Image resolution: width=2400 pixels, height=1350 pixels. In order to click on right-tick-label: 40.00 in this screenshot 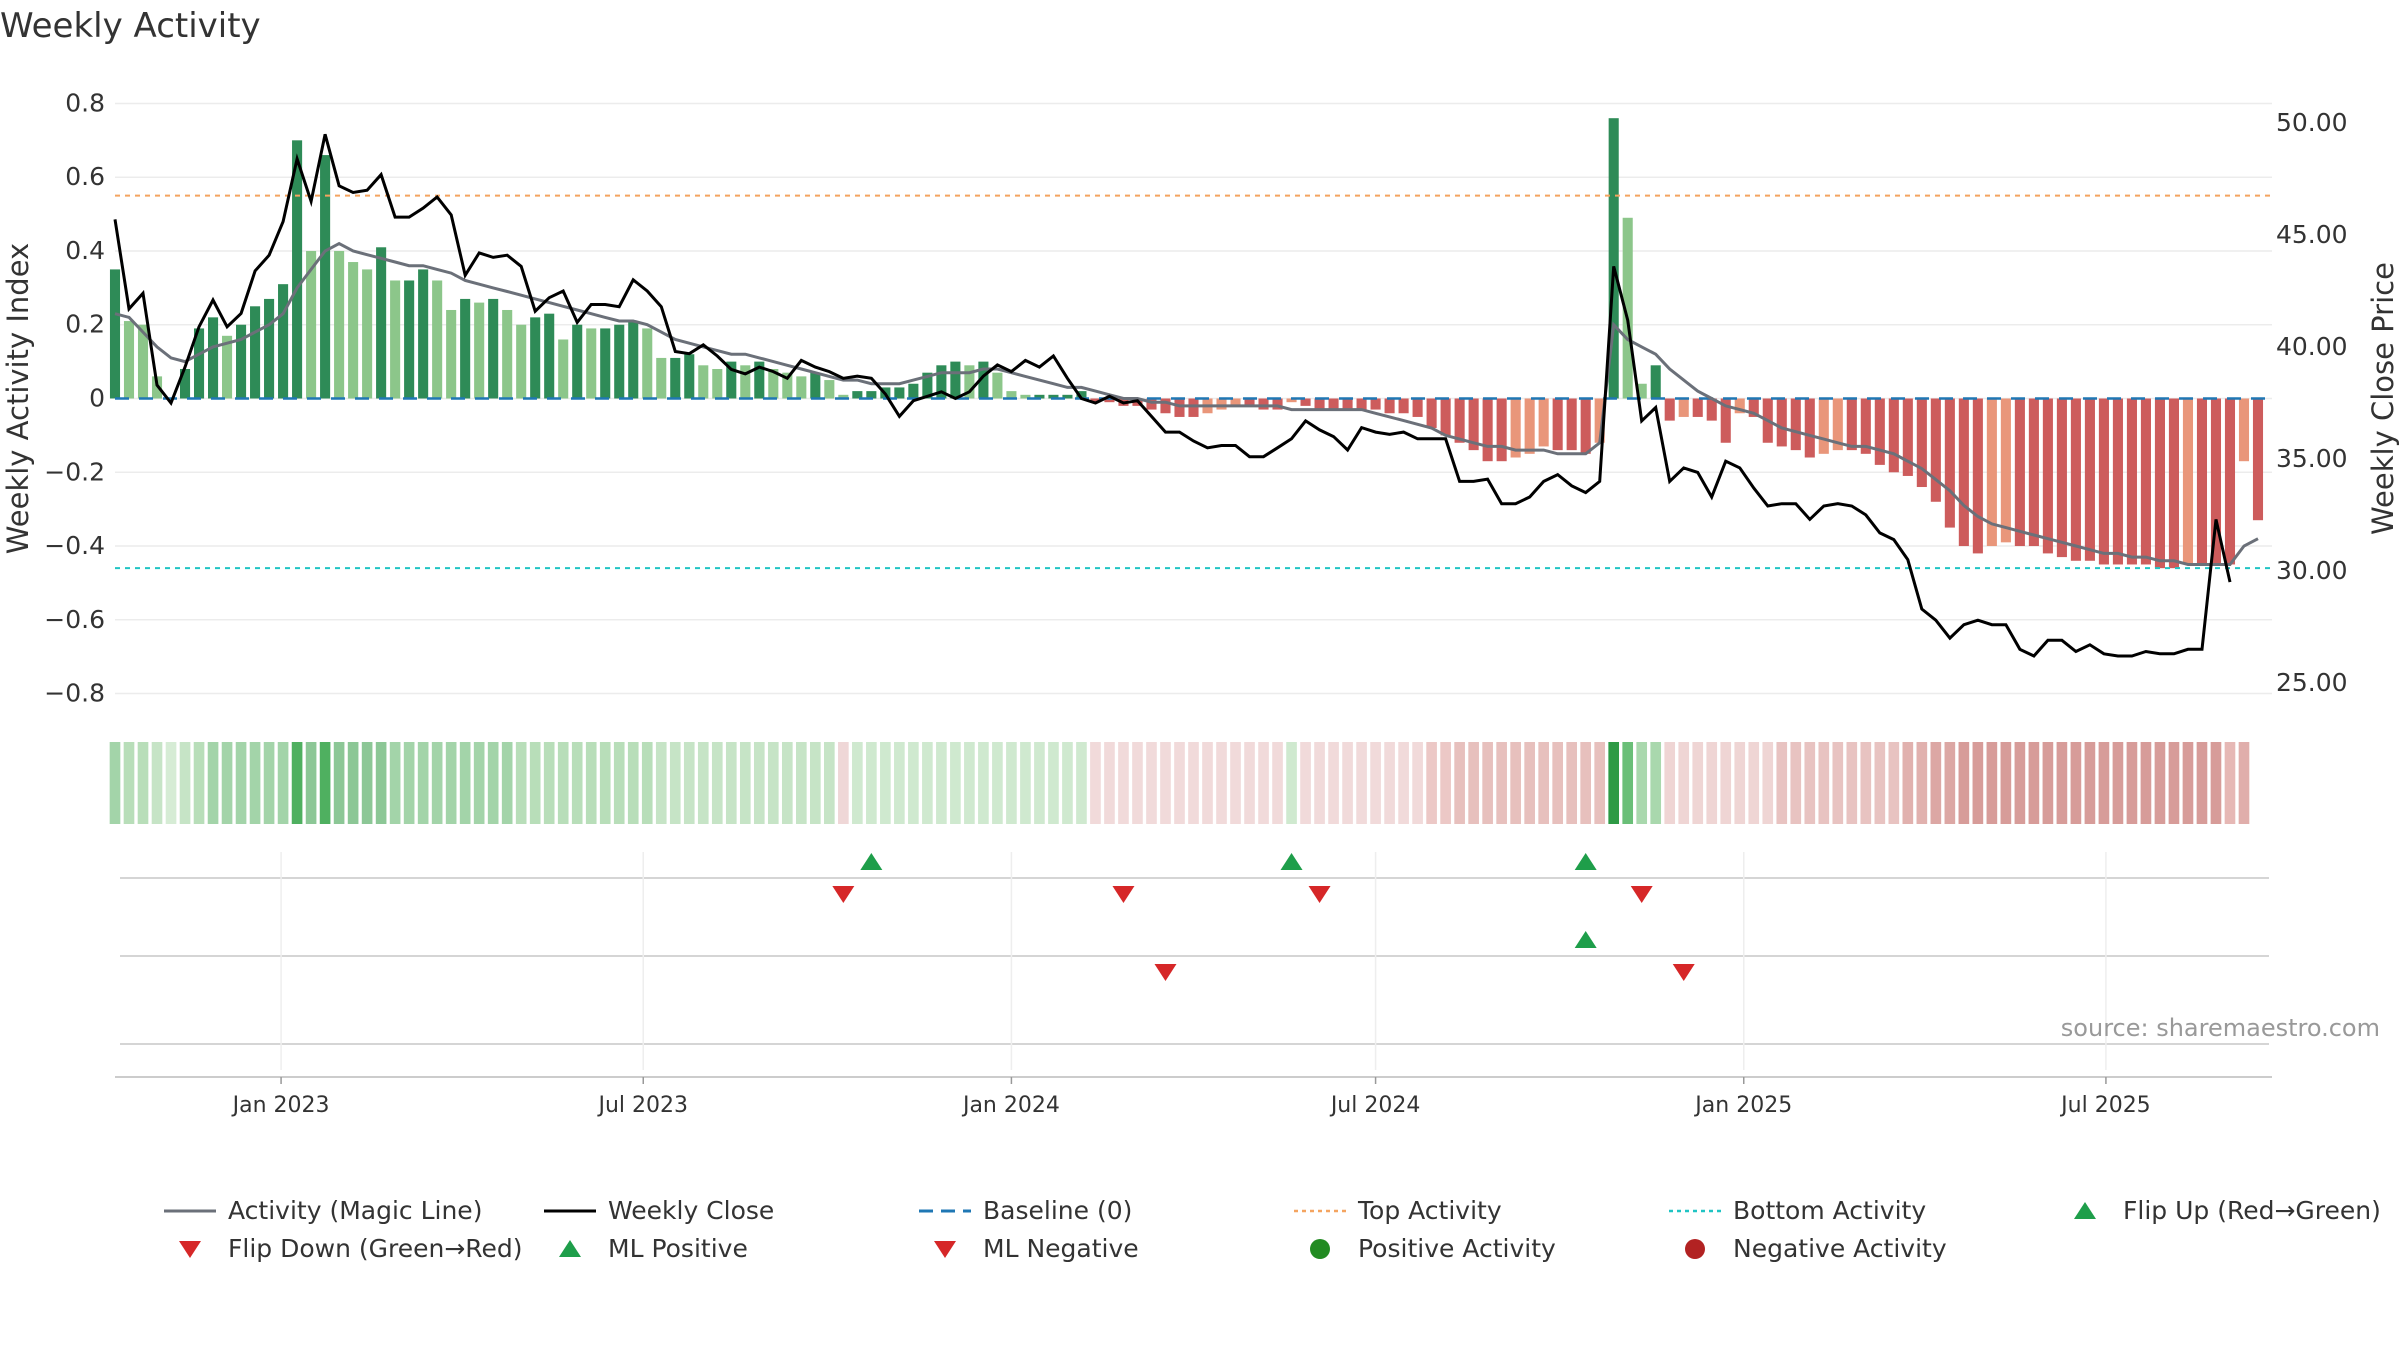, I will do `click(2312, 346)`.